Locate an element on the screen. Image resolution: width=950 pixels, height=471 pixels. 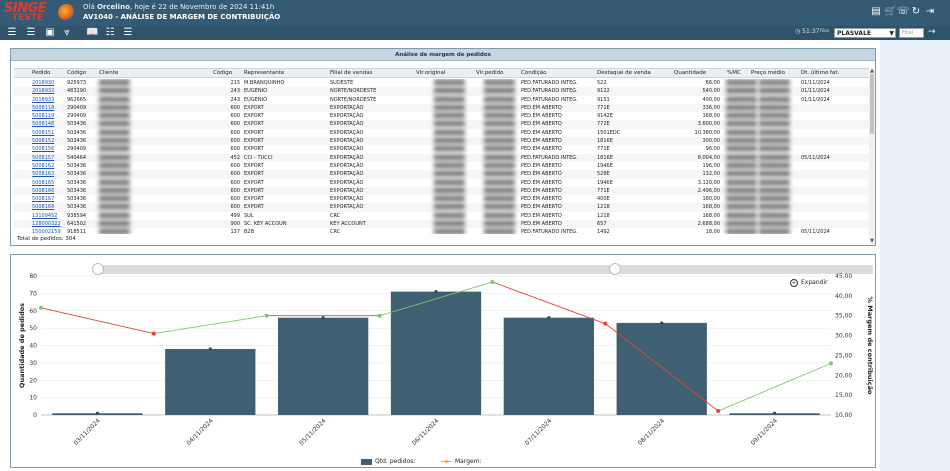
order-link: 5008156 is located at coordinates (43, 149).